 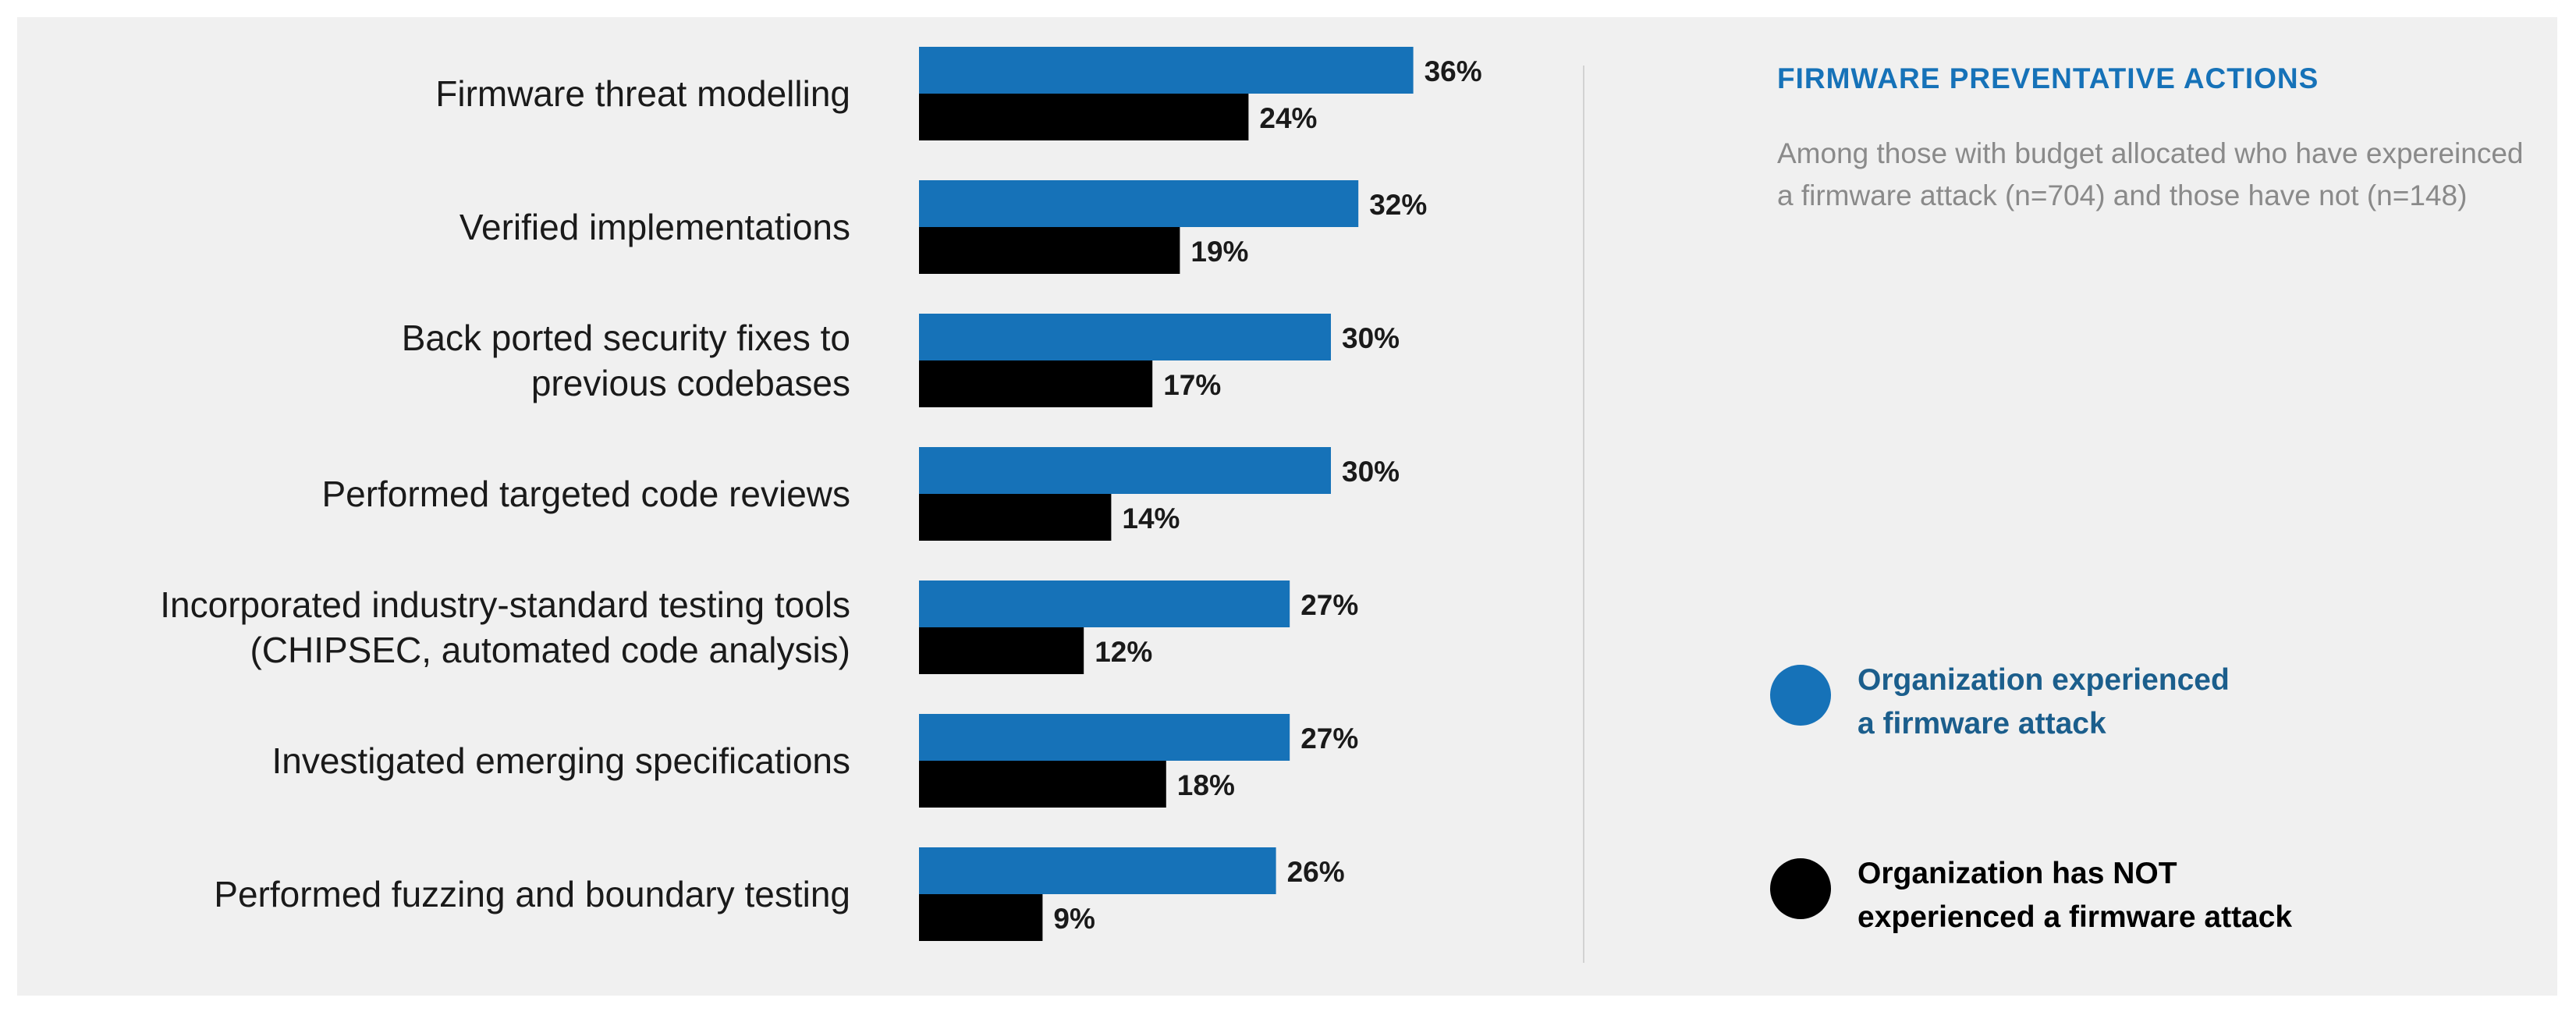 I want to click on data-label-not-attacked-1: 19%, so click(x=1219, y=252).